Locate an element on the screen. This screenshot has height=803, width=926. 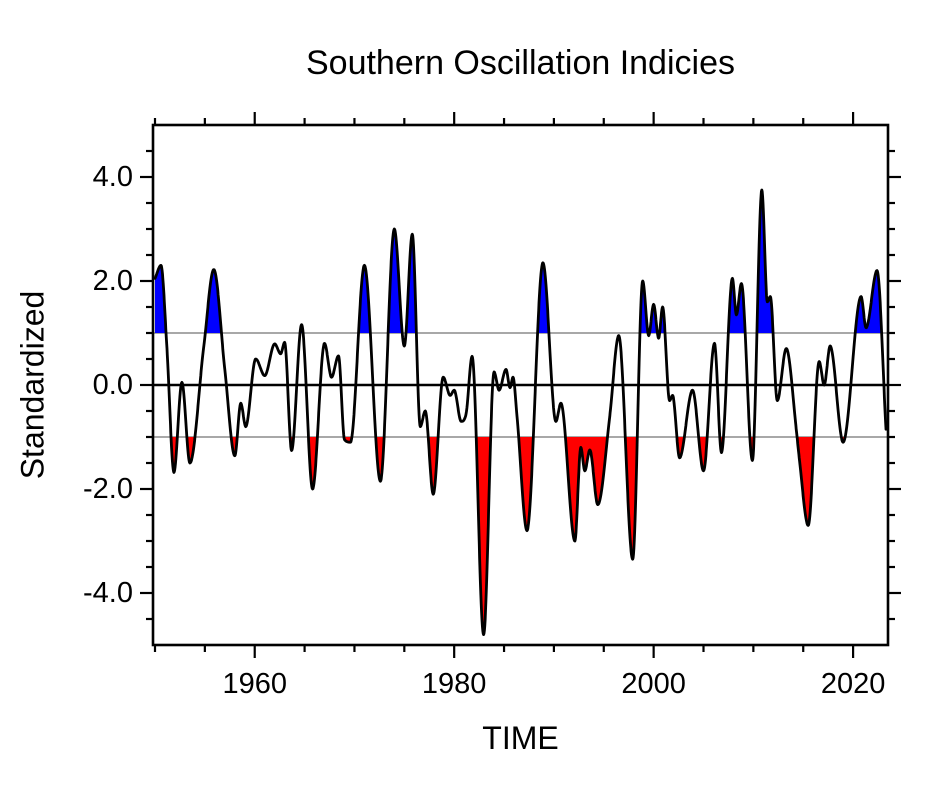
y-tick-label: -2.0 is located at coordinates (108, 489).